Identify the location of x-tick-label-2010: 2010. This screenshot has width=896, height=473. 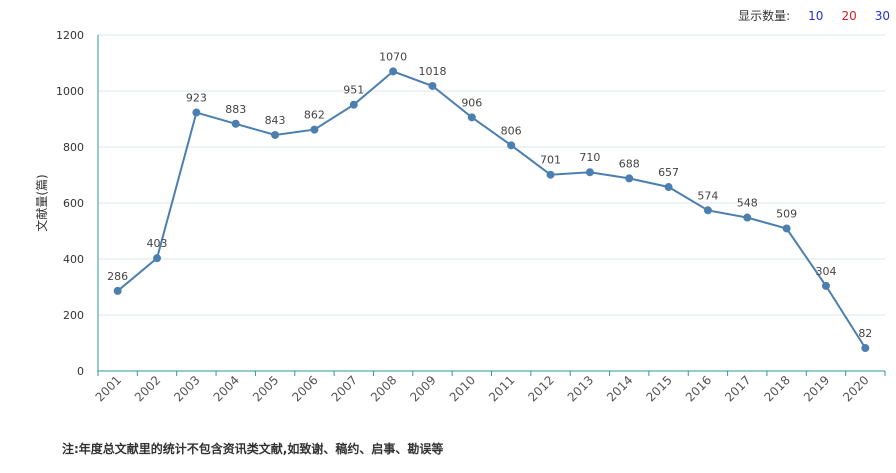
(462, 388).